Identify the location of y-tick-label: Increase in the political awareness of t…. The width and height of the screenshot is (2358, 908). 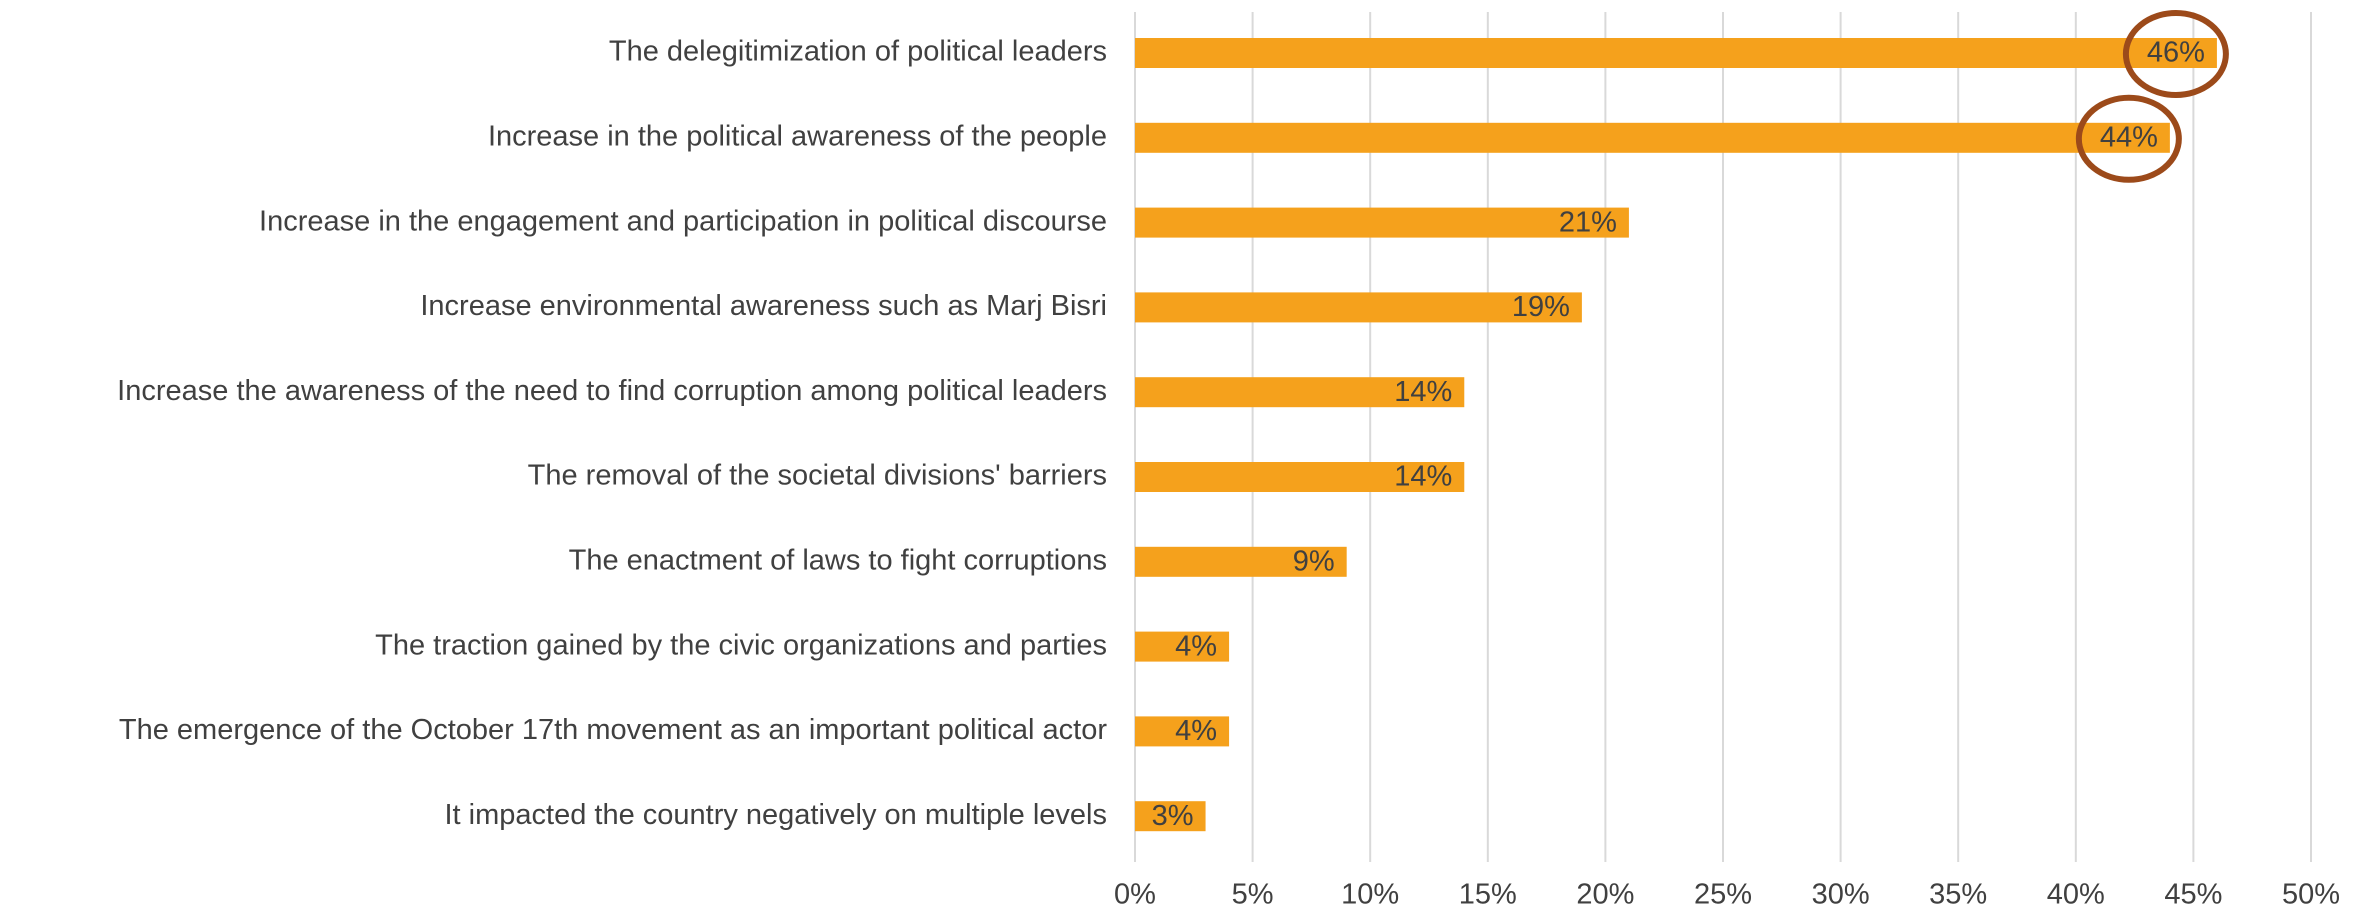
(797, 136).